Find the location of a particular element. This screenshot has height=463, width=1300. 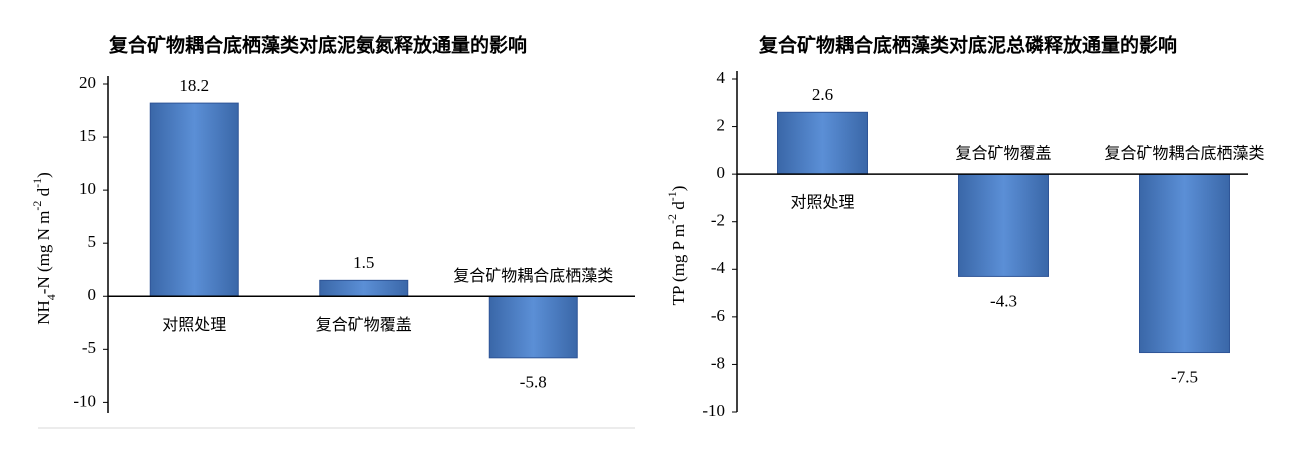

y-axis-label-part: TP (mg P m is located at coordinates (678, 264).